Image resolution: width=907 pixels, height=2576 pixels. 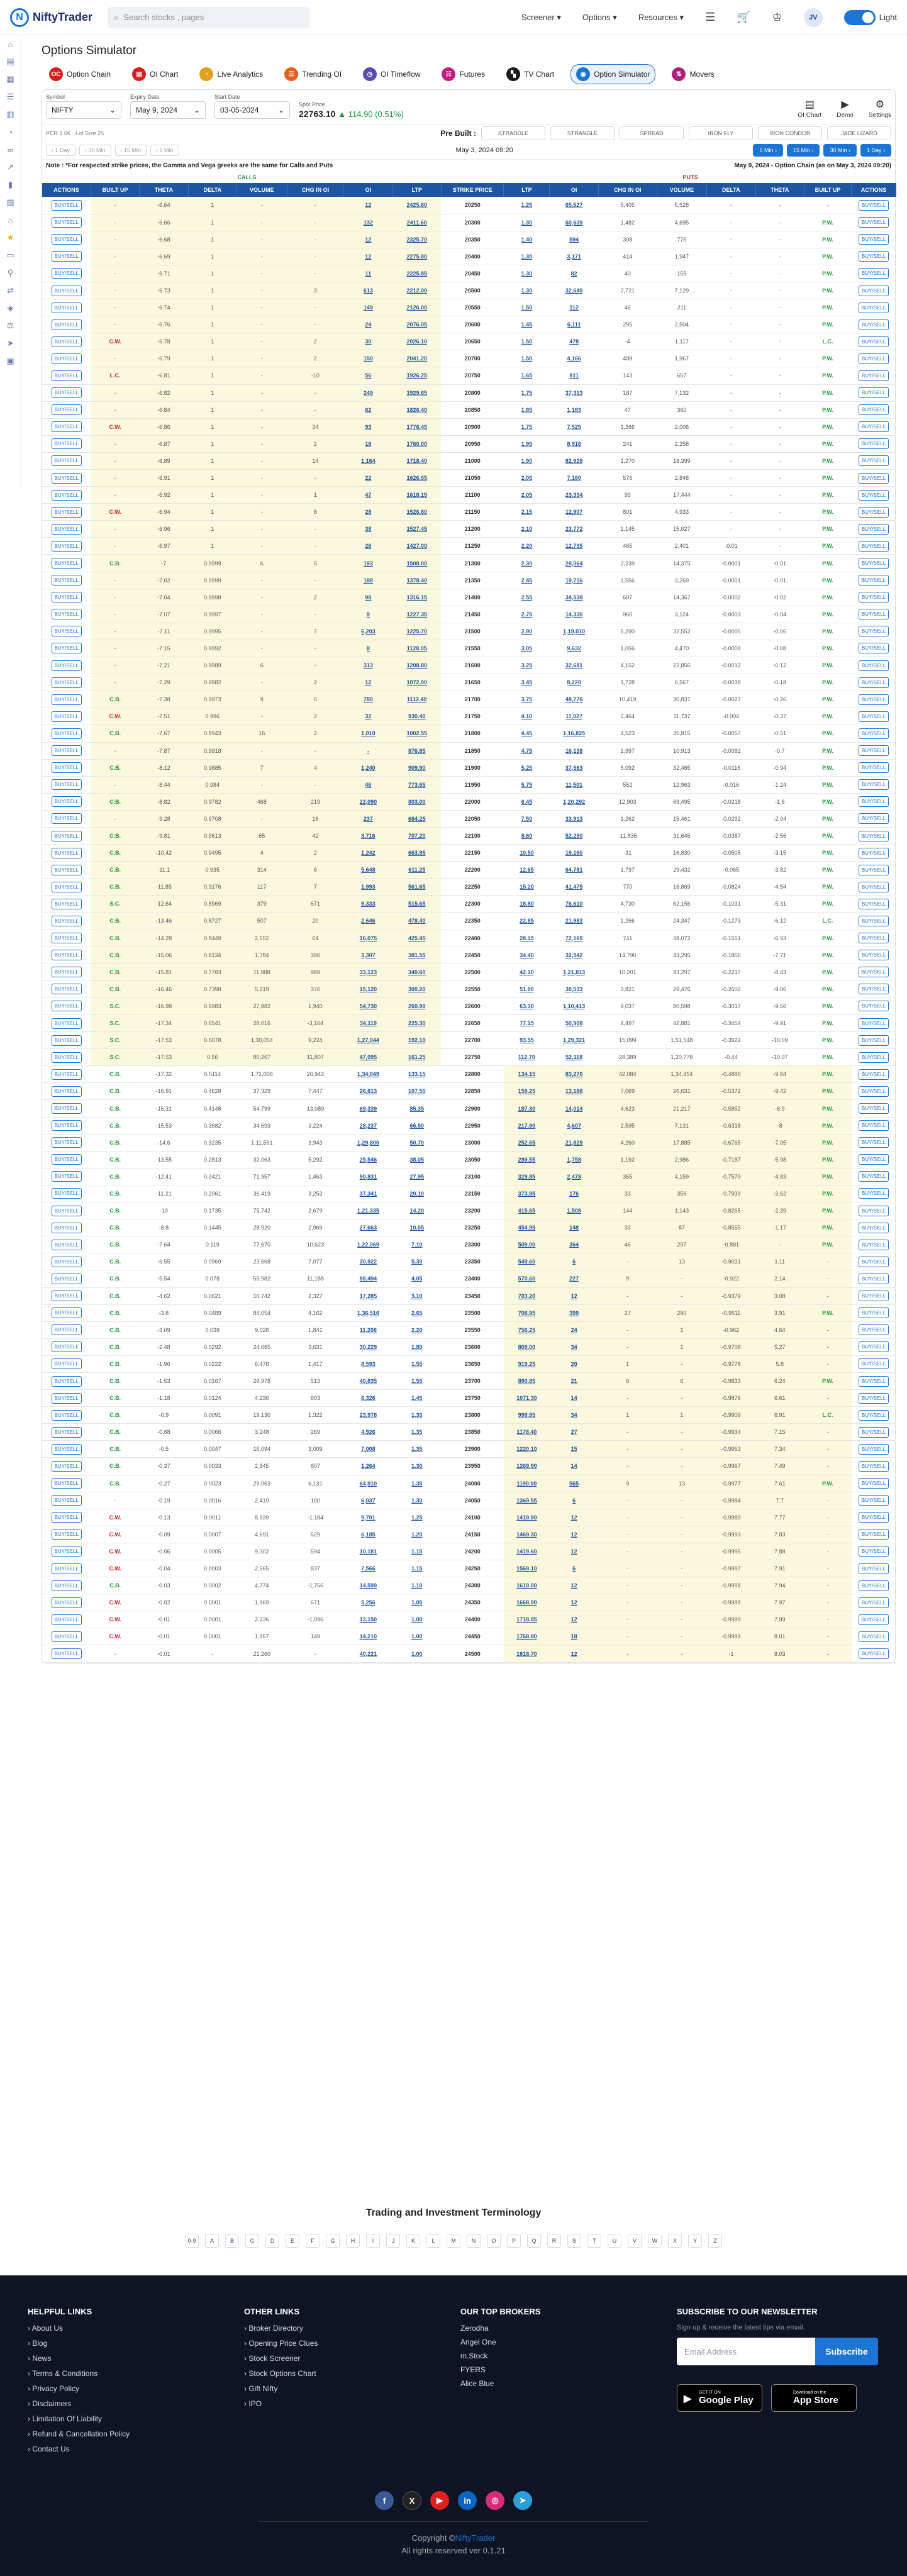 I want to click on shift-forward-button: 15 Min ›, so click(x=803, y=150).